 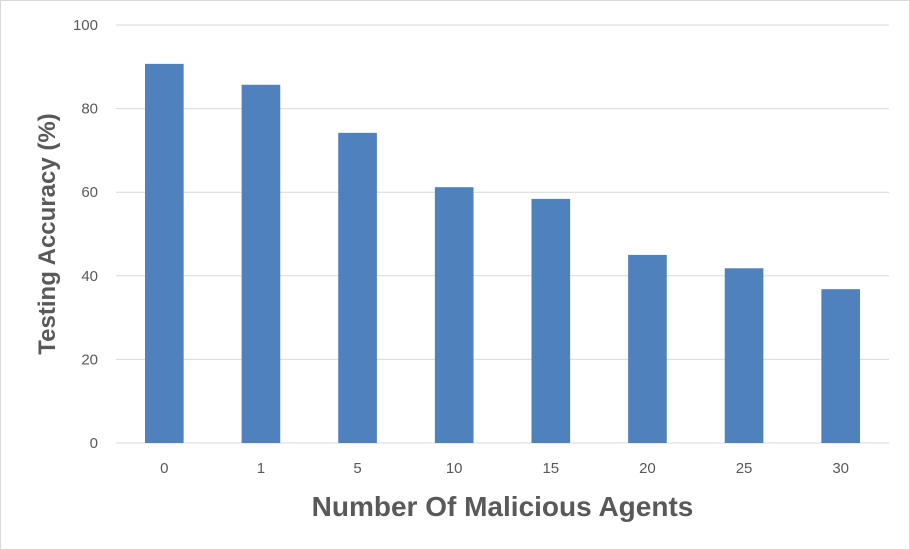 I want to click on y-tick-label: 40, so click(x=89, y=276).